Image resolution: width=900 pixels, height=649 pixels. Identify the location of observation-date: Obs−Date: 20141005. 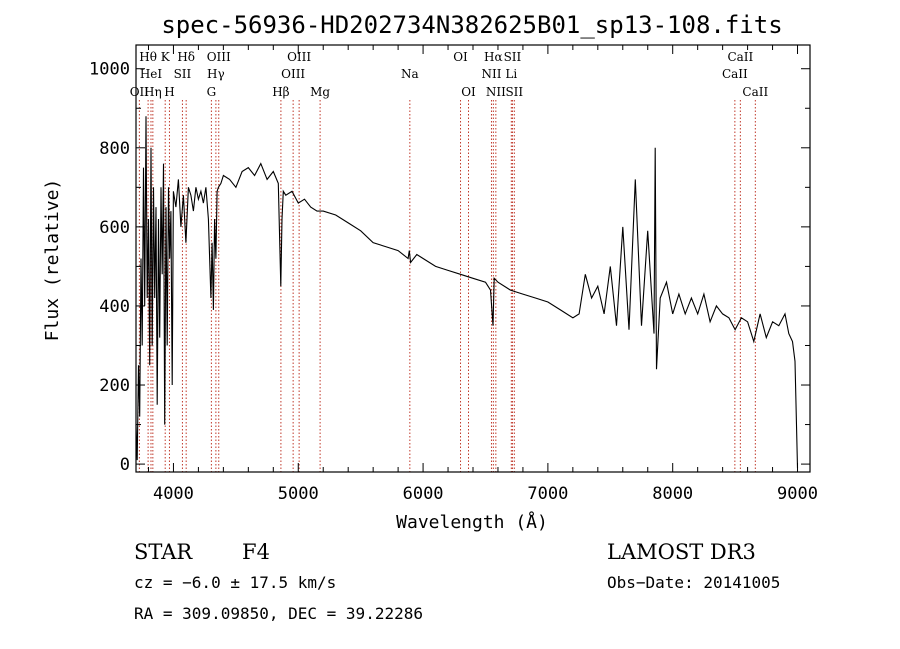
(693, 582).